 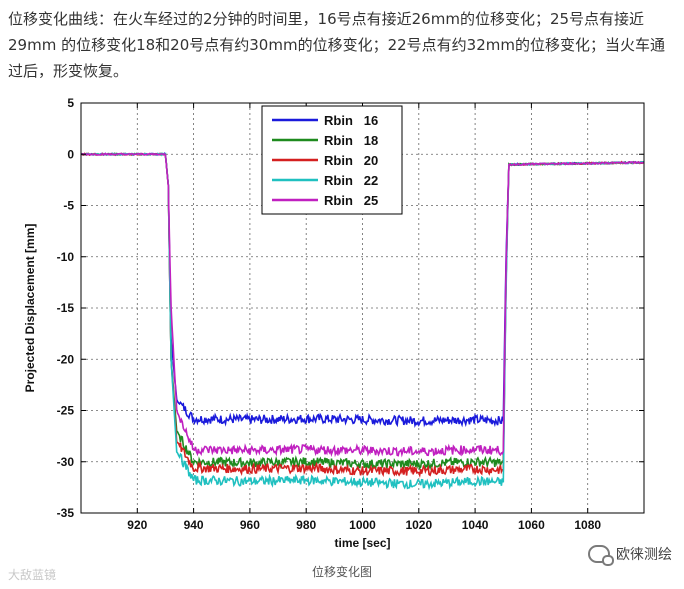 What do you see at coordinates (644, 555) in the screenshot?
I see `watermark-right-text: 欧徕测绘` at bounding box center [644, 555].